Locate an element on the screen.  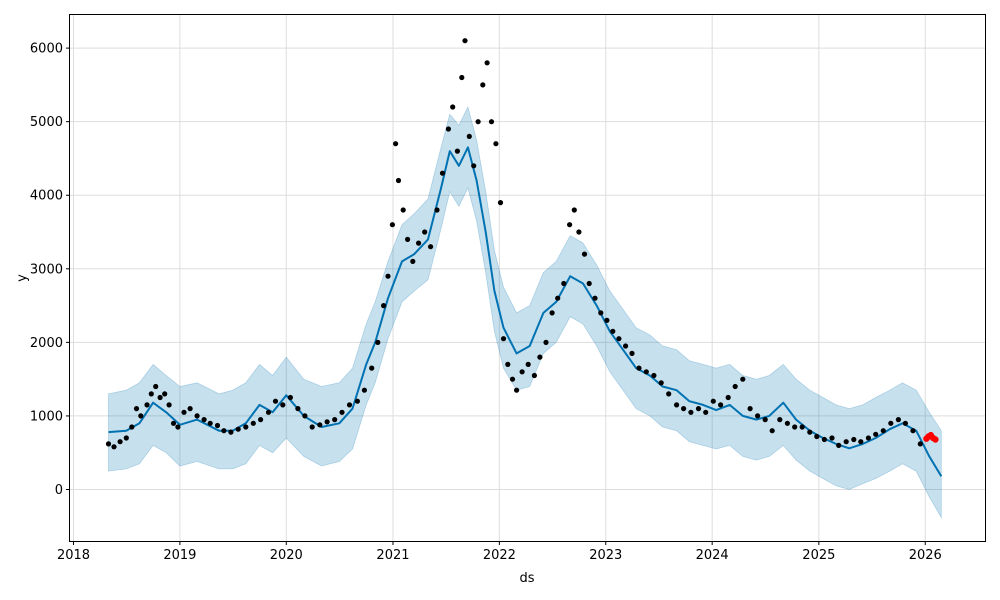
x-tick-label: 2026 is located at coordinates (925, 555).